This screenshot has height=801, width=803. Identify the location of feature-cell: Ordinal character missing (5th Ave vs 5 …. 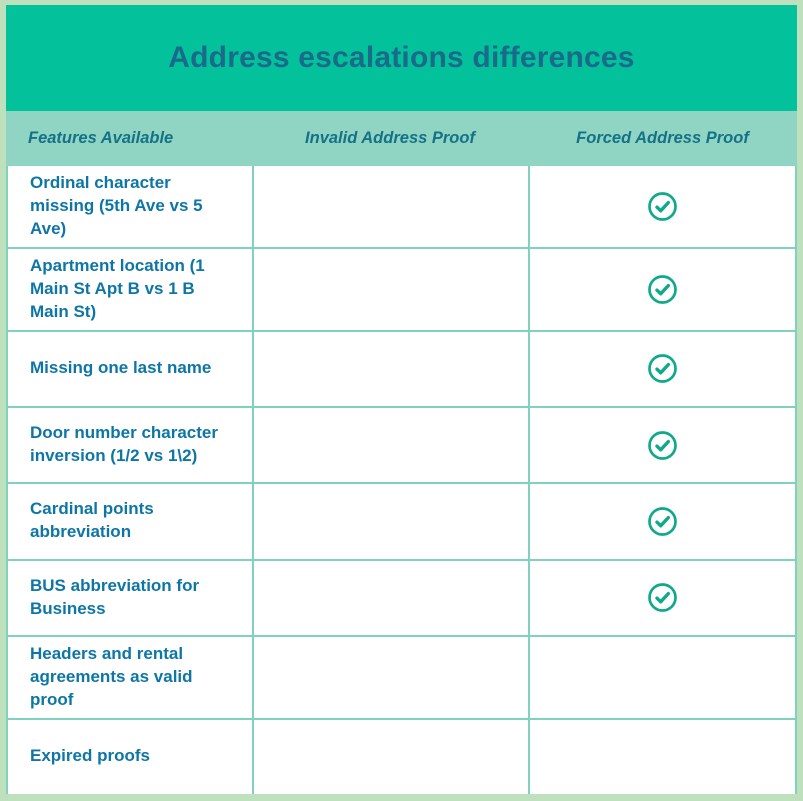
(130, 206).